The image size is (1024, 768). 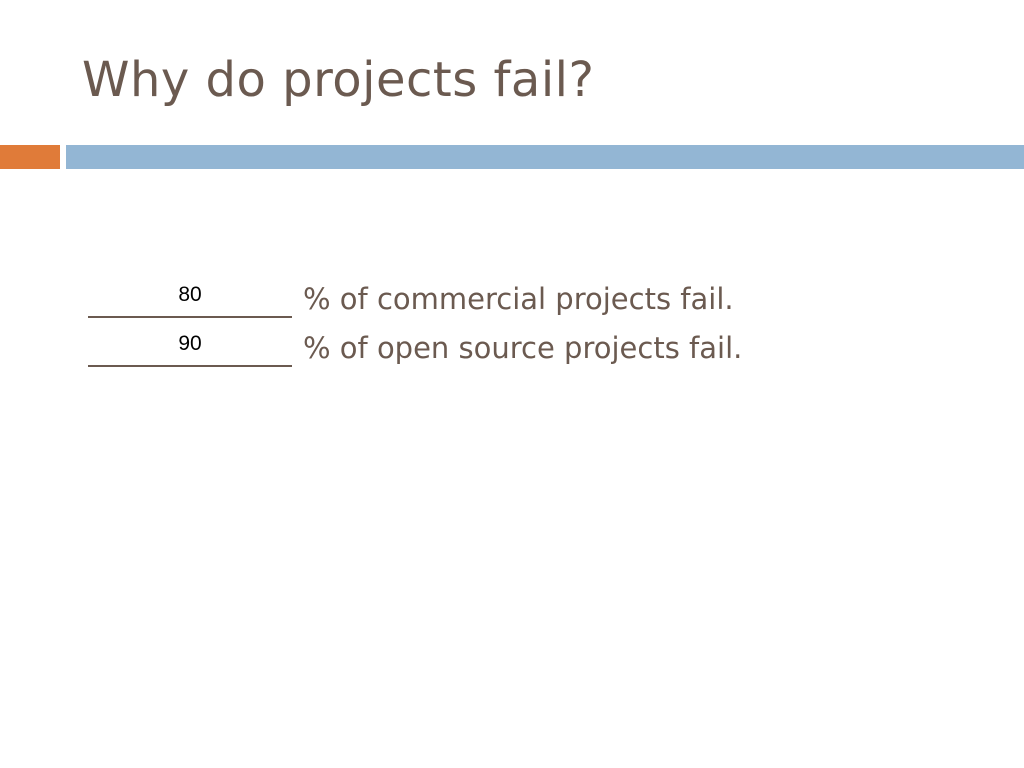 I want to click on answer-value: 80, so click(x=190, y=294).